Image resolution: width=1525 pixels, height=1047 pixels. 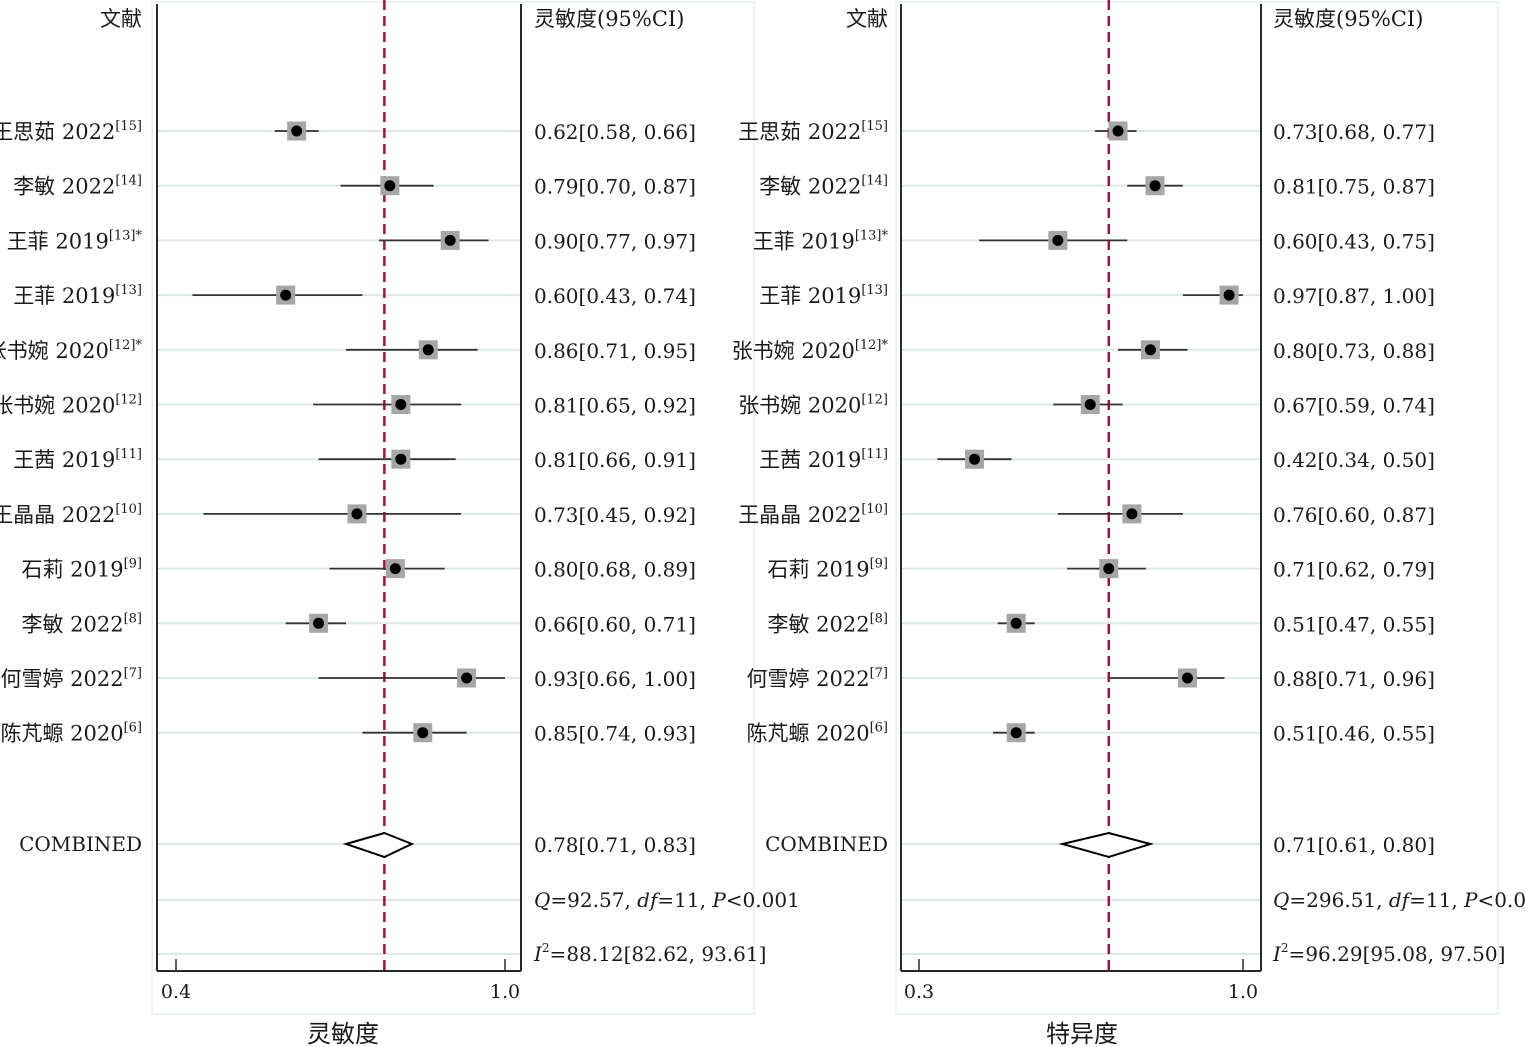 What do you see at coordinates (1354, 845) in the screenshot?
I see `combined-ci-value: 0.71[0.61, 0.80]` at bounding box center [1354, 845].